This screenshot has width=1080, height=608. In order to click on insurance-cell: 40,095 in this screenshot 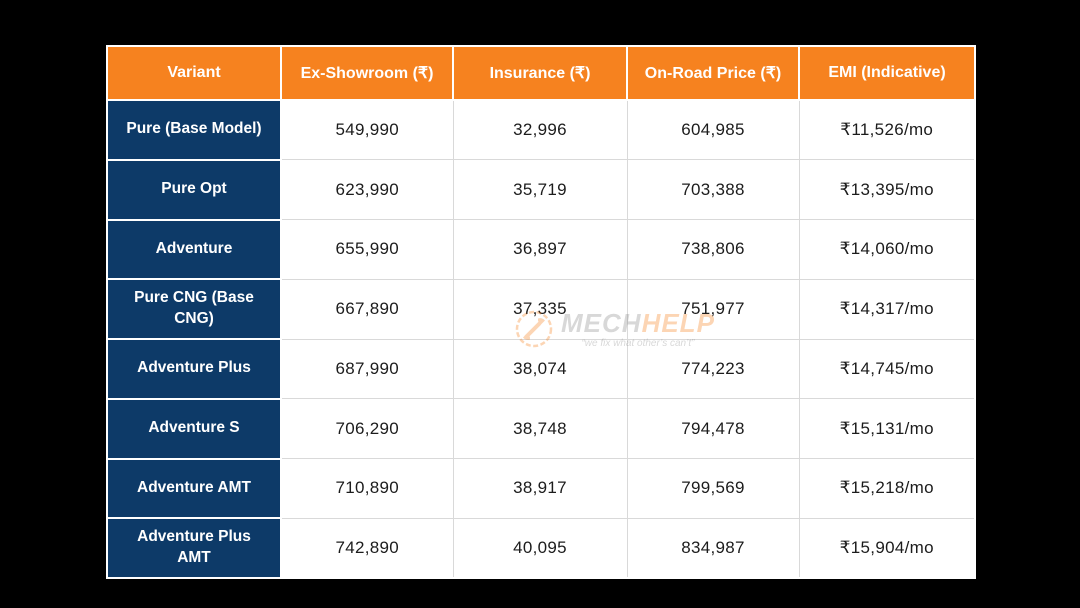, I will do `click(540, 548)`.